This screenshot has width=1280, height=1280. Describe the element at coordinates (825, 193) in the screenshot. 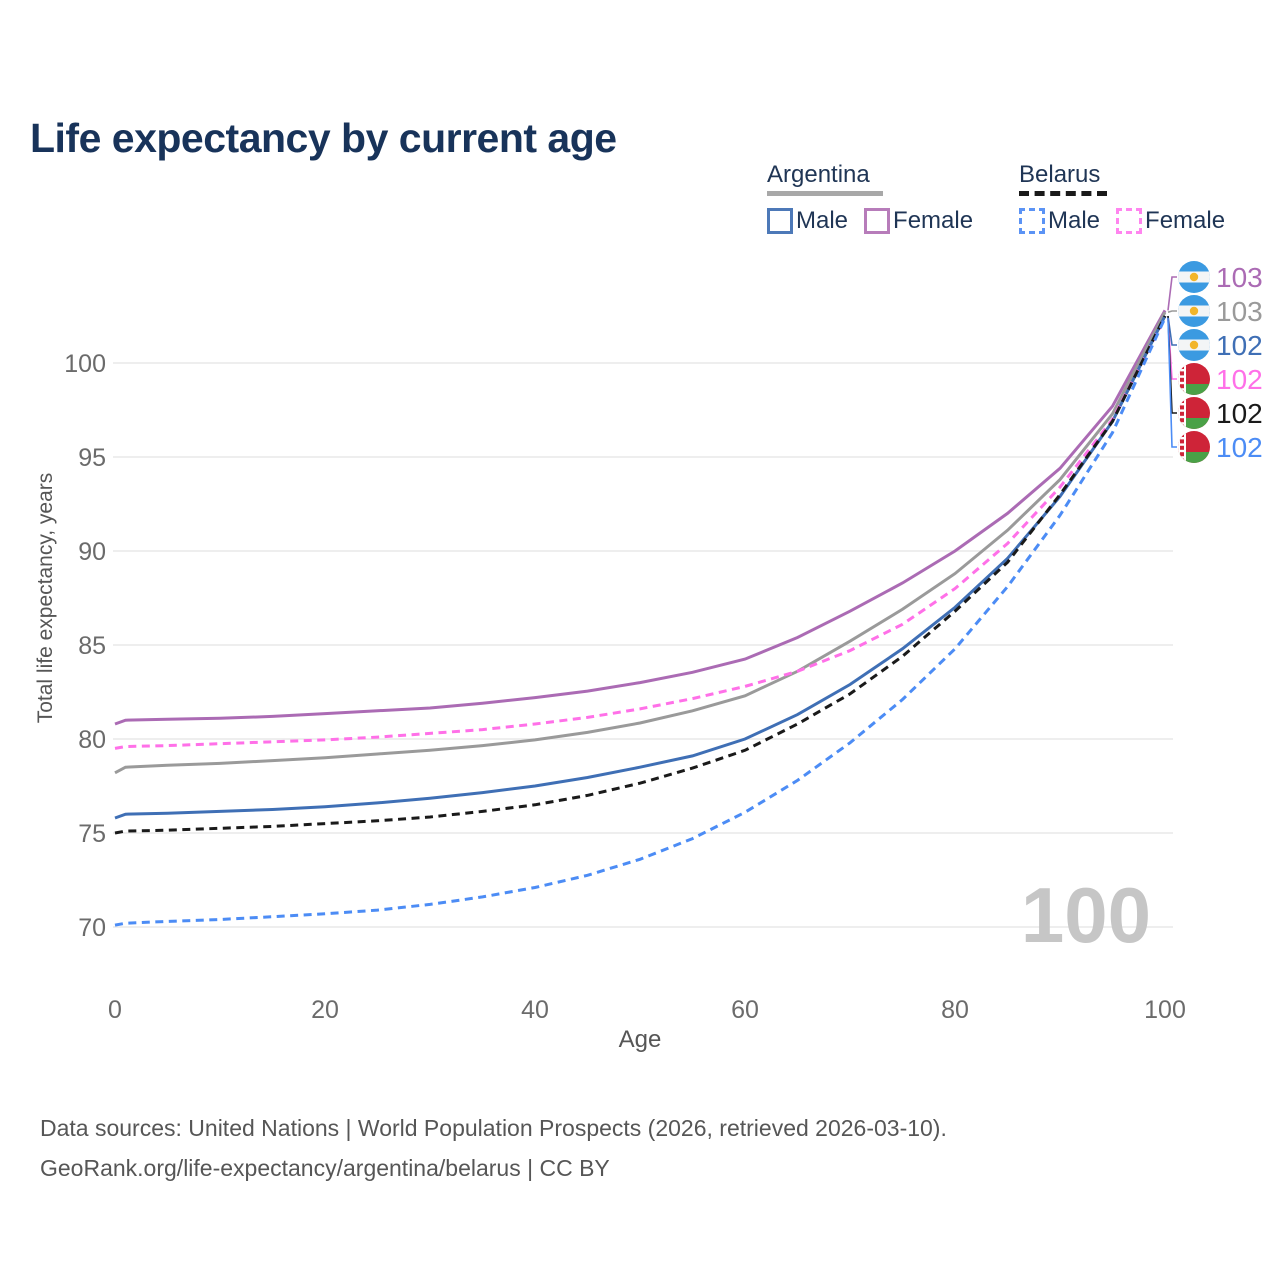

I see `legend-linestyle-argentina` at that location.